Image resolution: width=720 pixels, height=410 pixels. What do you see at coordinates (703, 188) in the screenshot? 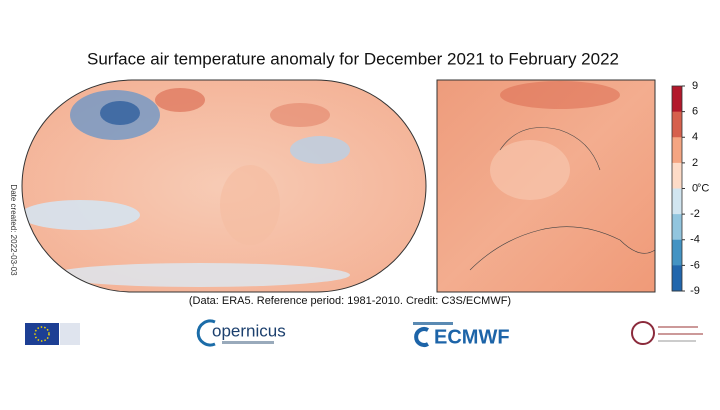
I see `colorbar-unit: °C` at bounding box center [703, 188].